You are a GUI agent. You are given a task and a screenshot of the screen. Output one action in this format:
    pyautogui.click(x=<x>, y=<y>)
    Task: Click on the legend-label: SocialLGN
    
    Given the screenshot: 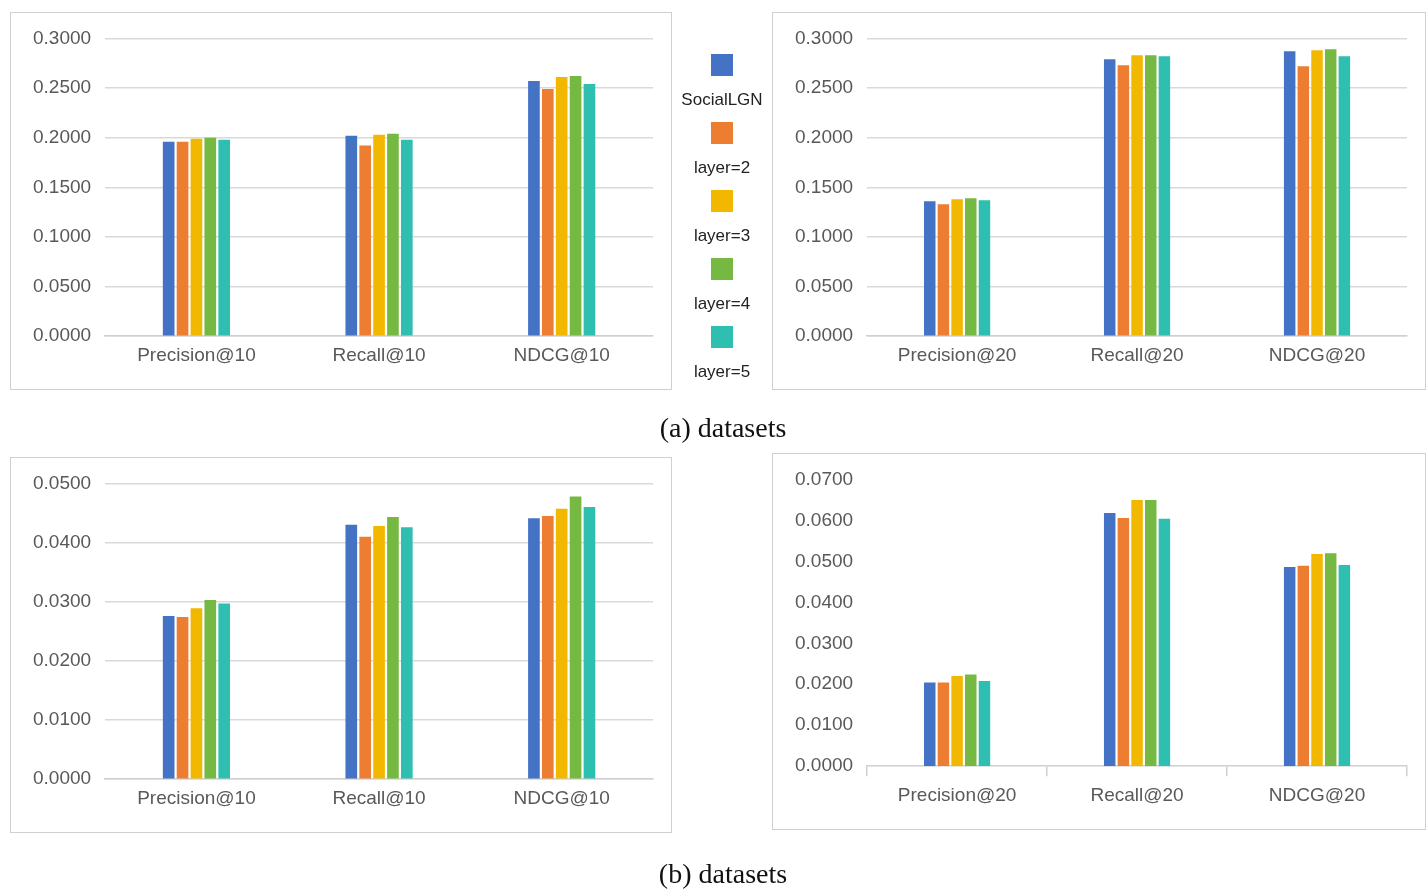 What is the action you would take?
    pyautogui.click(x=722, y=100)
    